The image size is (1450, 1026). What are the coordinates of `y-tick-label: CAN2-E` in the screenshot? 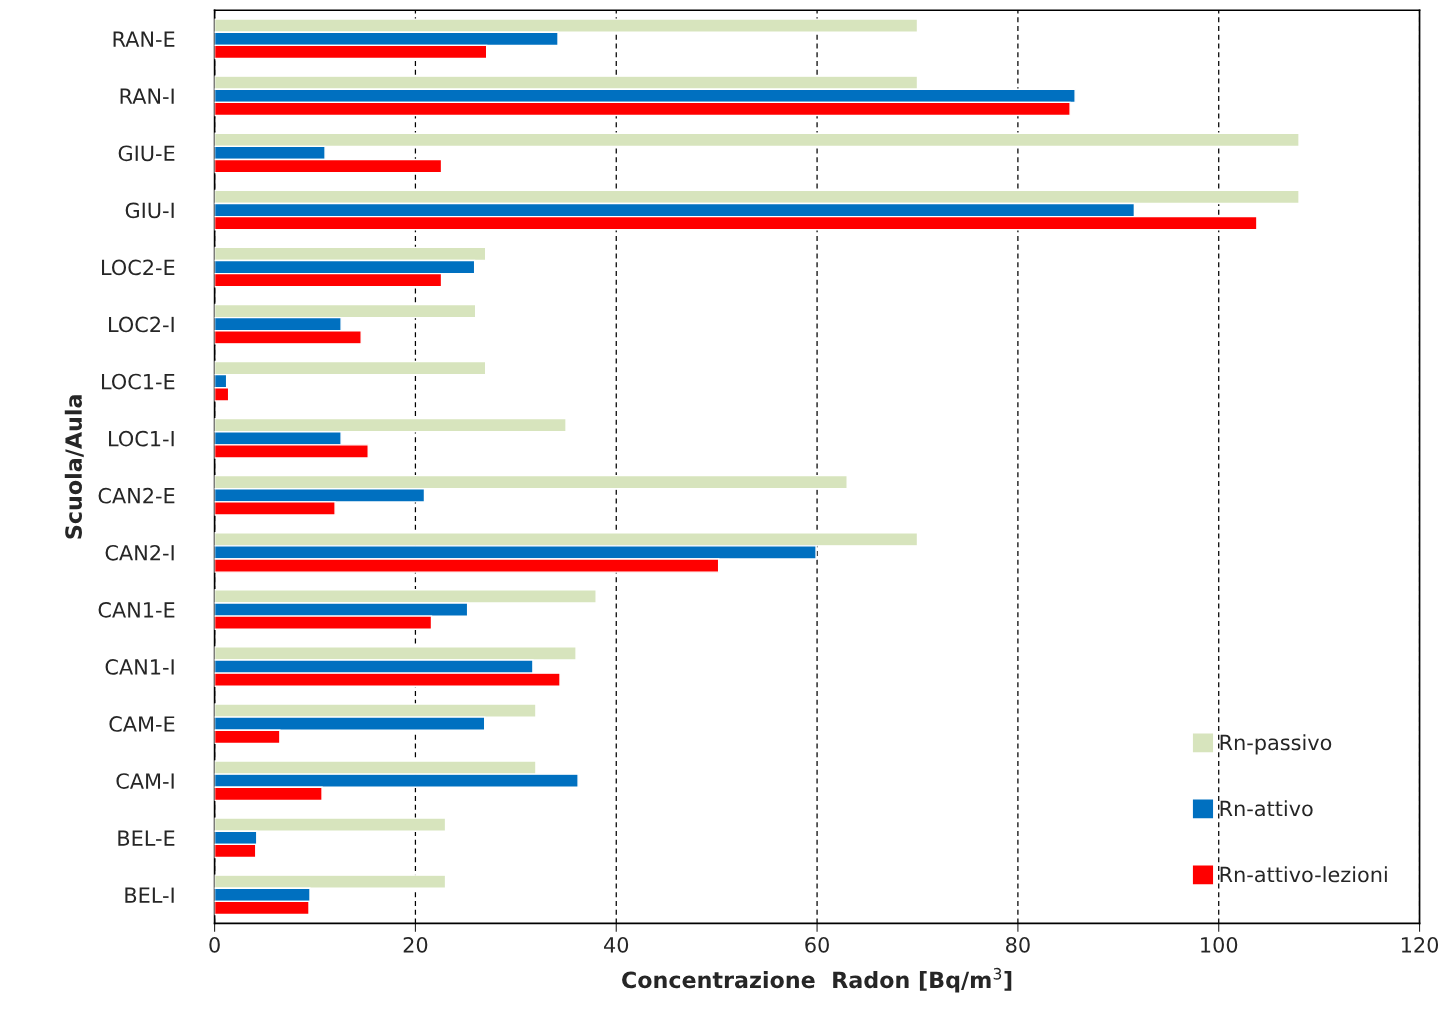 It's located at (136, 495).